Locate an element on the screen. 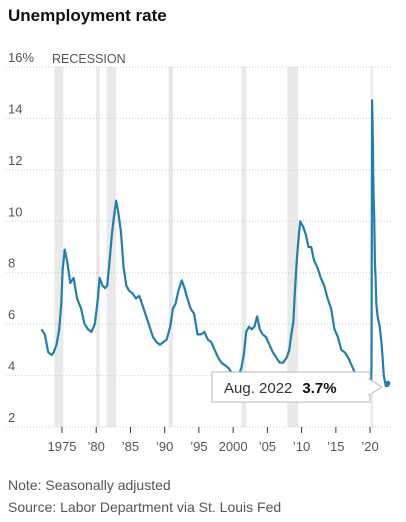 Image resolution: width=406 pixels, height=522 pixels. chart-title: Unemployment rate is located at coordinates (87, 15).